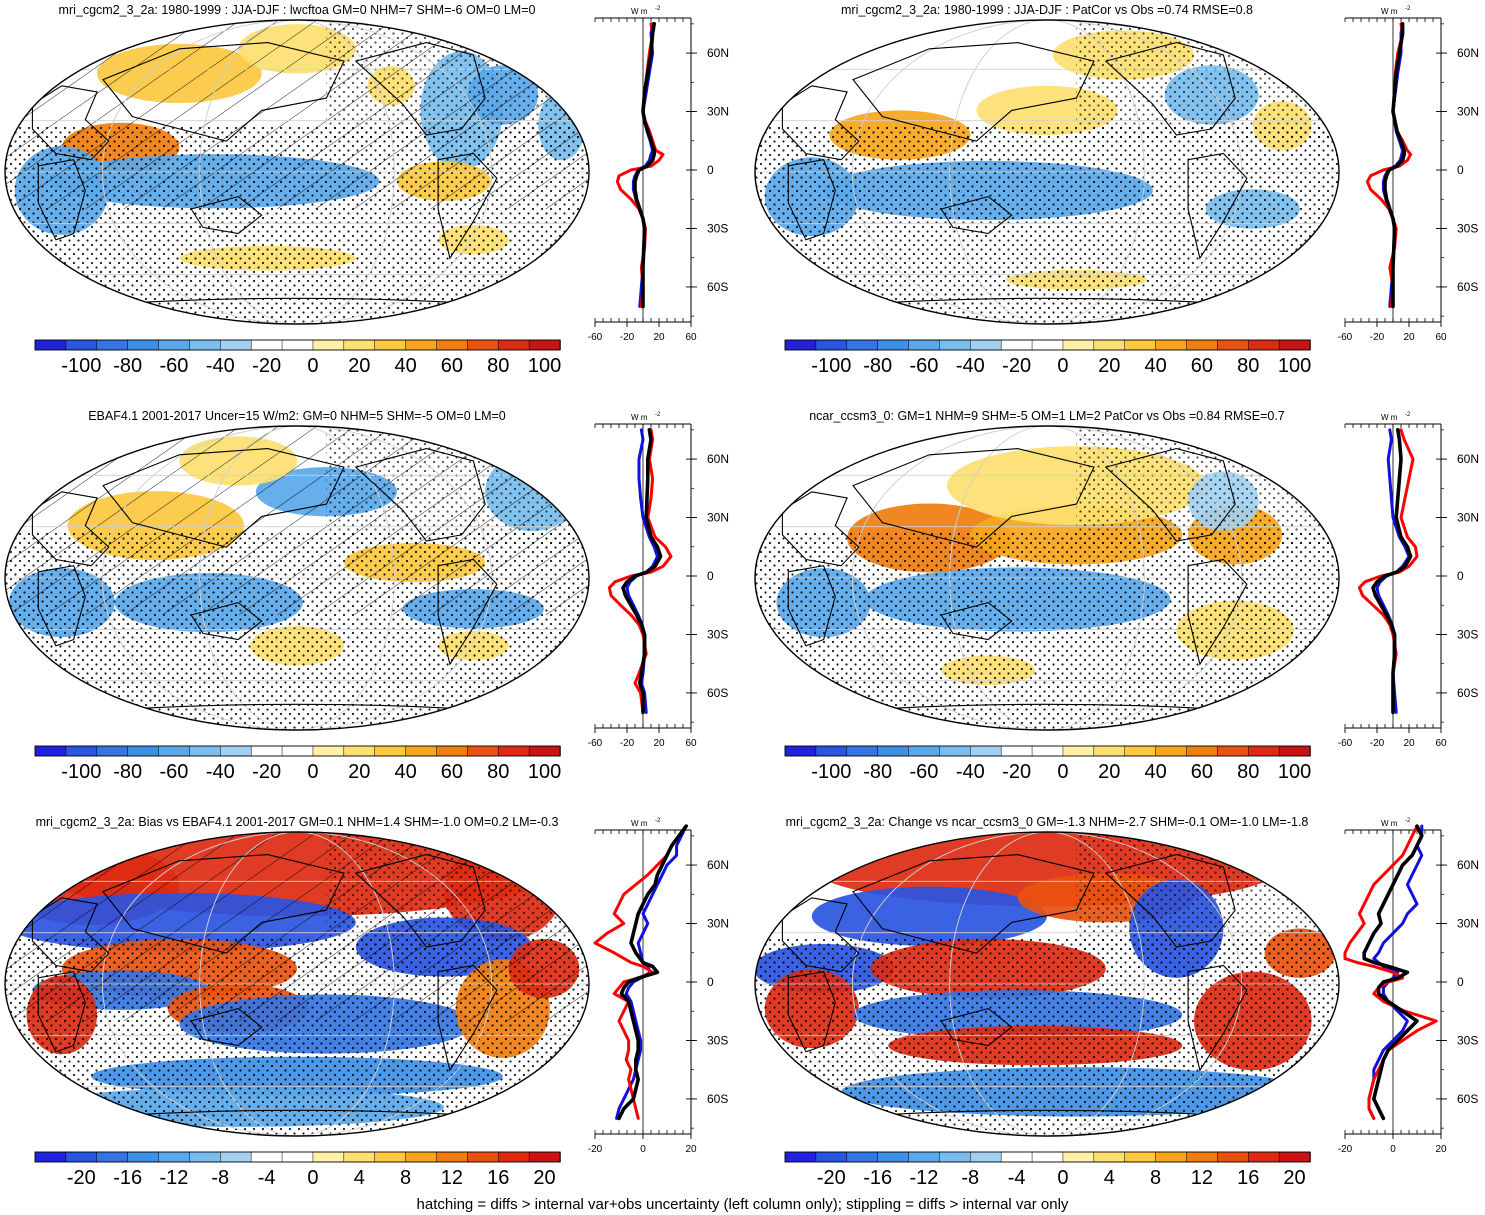  What do you see at coordinates (1062, 1178) in the screenshot?
I see `colorbar-tick-label: 0` at bounding box center [1062, 1178].